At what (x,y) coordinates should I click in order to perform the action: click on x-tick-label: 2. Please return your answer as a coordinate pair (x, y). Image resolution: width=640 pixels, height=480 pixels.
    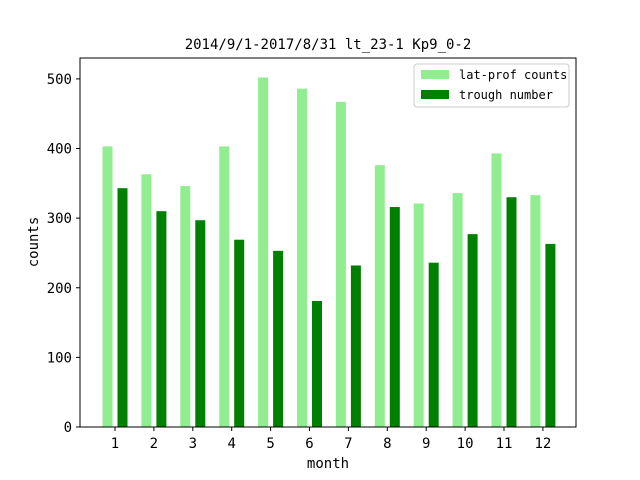
    Looking at the image, I should click on (154, 444).